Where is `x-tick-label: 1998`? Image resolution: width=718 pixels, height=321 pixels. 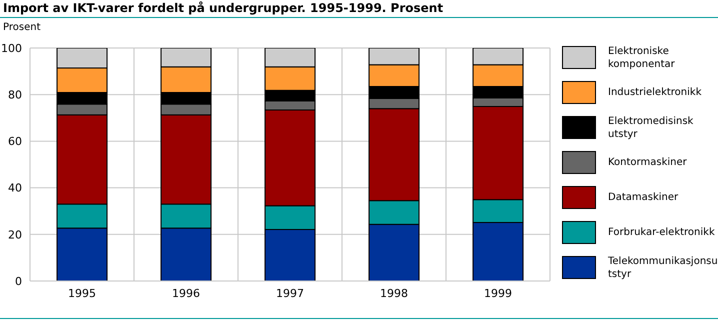 x-tick-label: 1998 is located at coordinates (394, 293).